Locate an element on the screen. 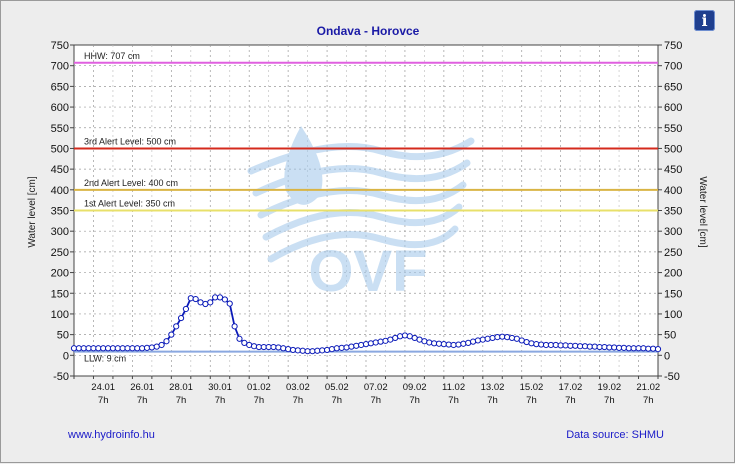 This screenshot has height=464, width=735. threshold-label: 3rd Alert Level: 500 cm is located at coordinates (130, 141).